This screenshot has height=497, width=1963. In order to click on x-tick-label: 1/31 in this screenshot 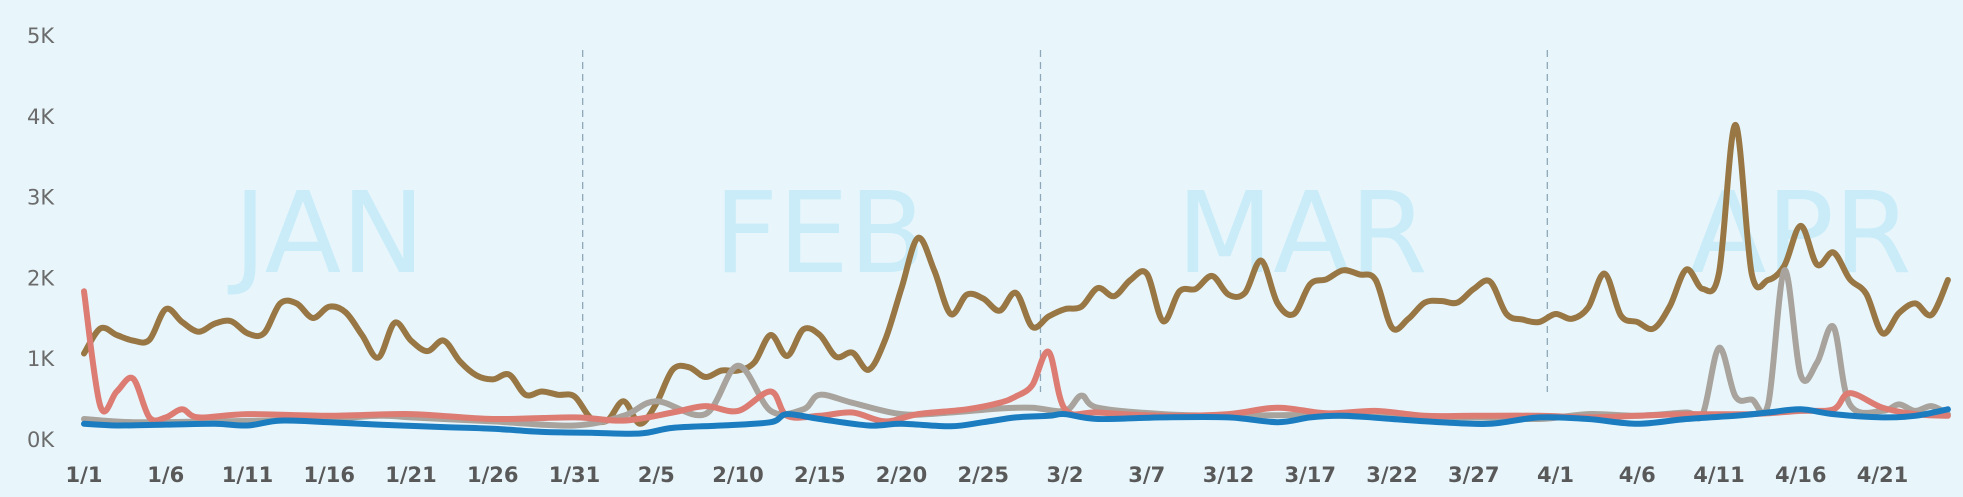, I will do `click(575, 475)`.